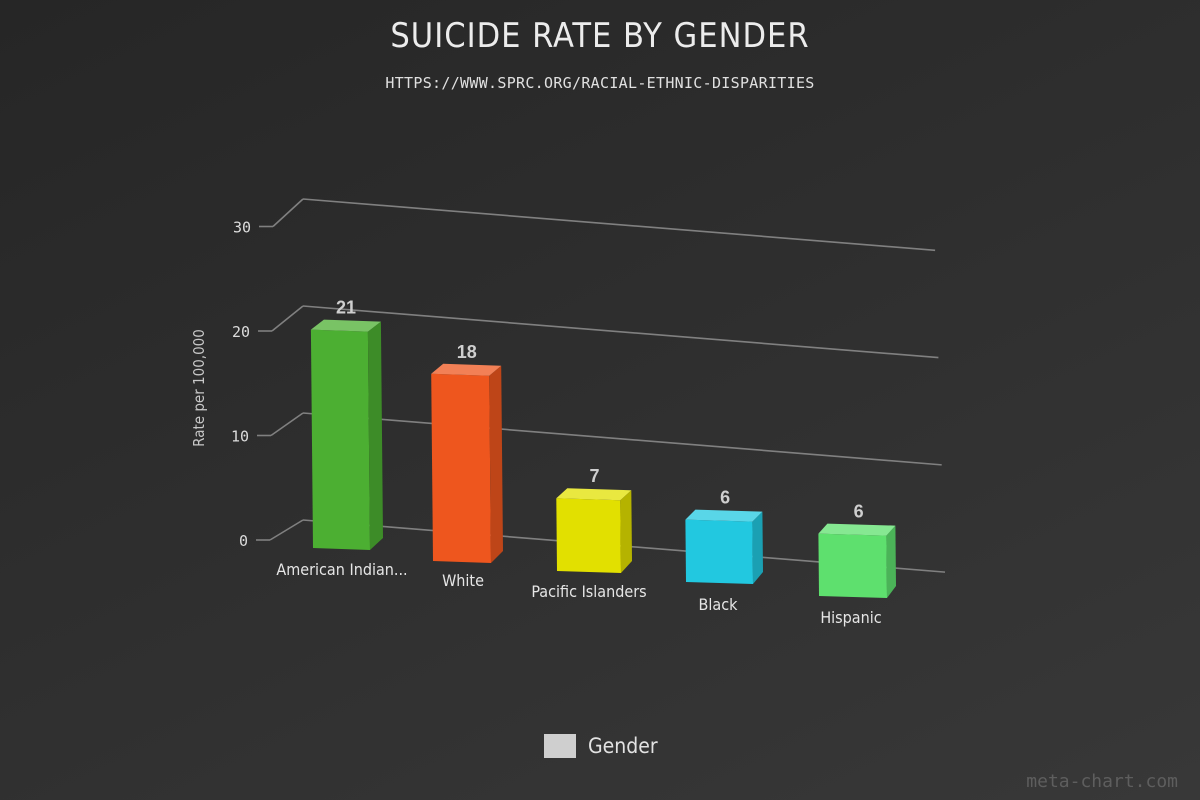 This screenshot has width=1200, height=800. I want to click on category-label: Black, so click(719, 604).